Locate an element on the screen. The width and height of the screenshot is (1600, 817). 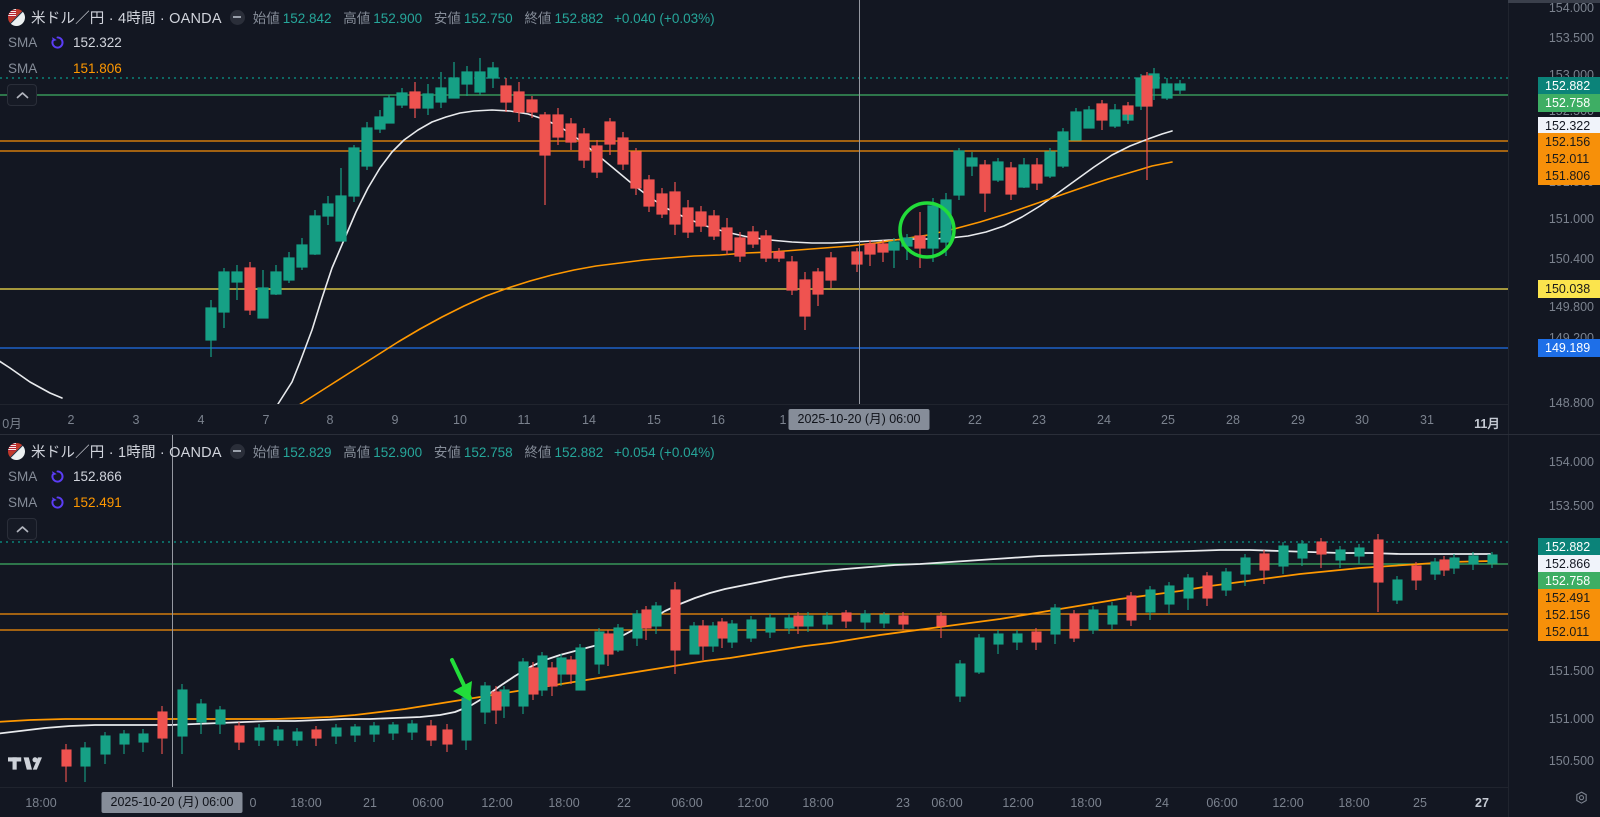
time-tick: 0 is located at coordinates (253, 803).